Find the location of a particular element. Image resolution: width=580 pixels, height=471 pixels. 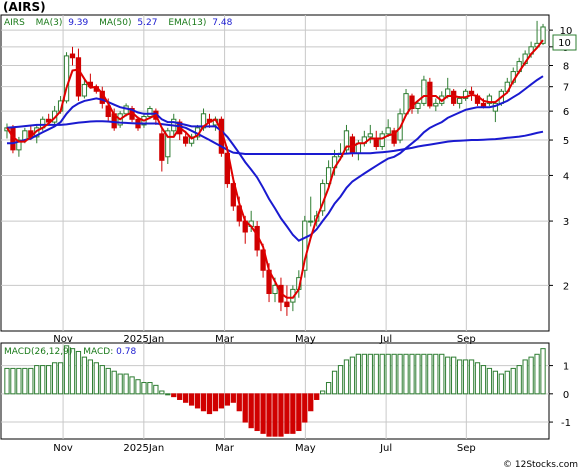

price-tick-label: 4 is located at coordinates (566, 176).